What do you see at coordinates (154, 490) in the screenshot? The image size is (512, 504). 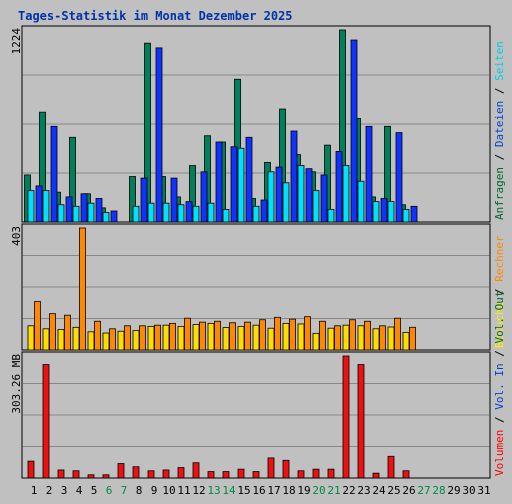 I see `x-tick-label: 9` at bounding box center [154, 490].